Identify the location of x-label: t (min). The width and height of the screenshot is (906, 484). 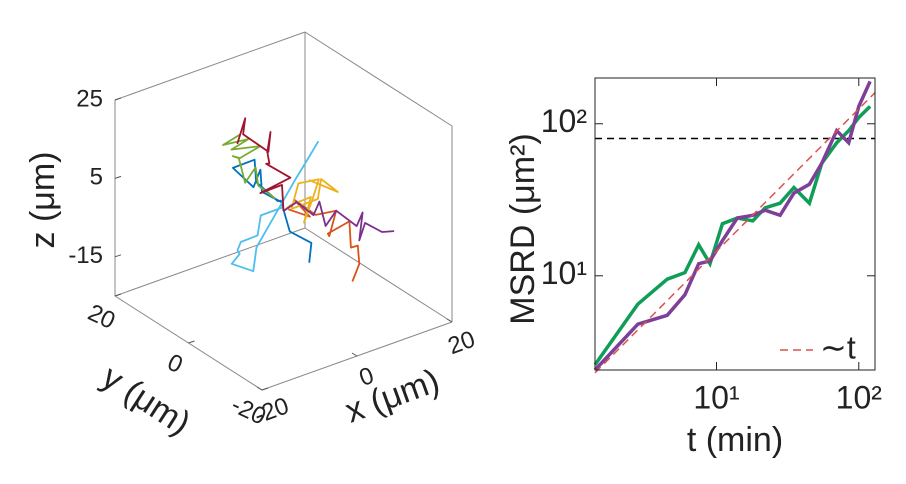
(735, 440).